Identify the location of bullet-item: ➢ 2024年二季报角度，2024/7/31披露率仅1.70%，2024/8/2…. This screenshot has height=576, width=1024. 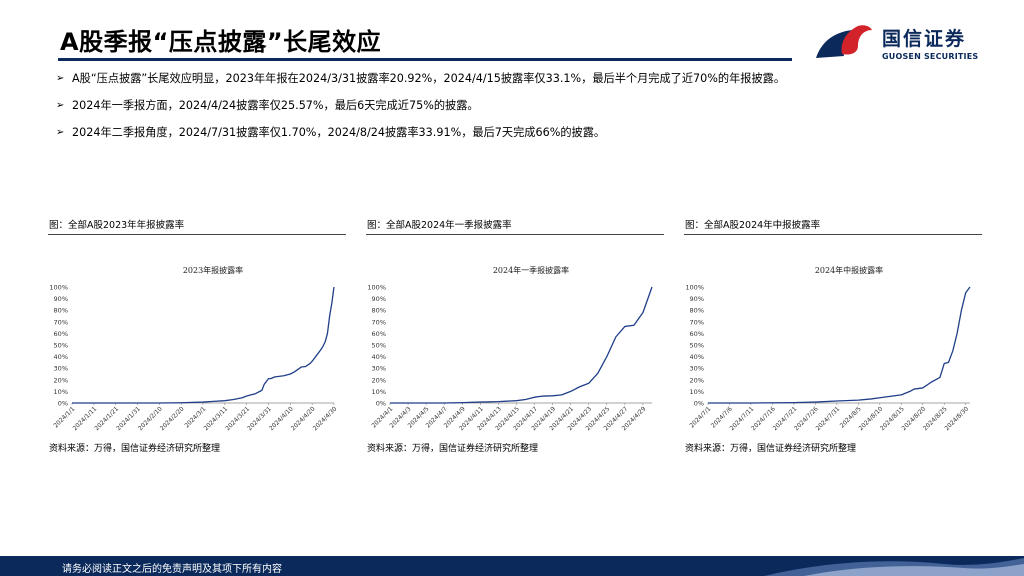
(526, 133).